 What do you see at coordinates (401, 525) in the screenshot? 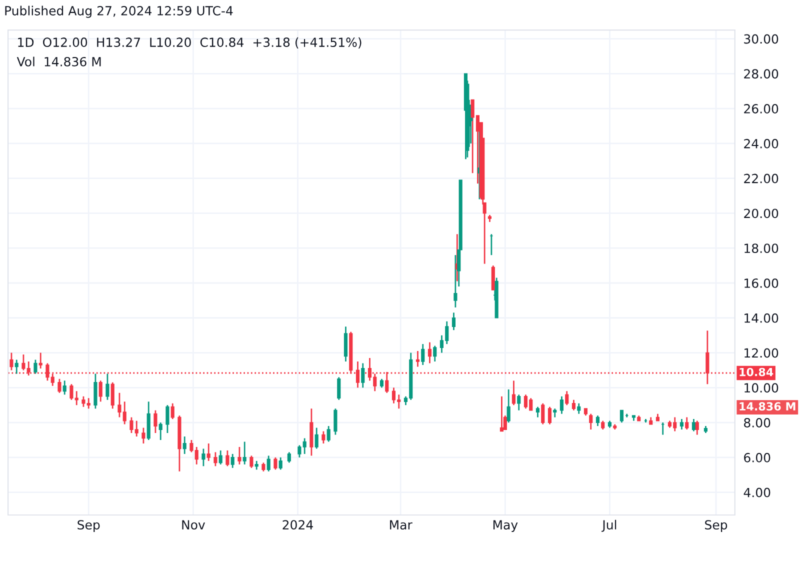
I see `x-tick-label: Mar` at bounding box center [401, 525].